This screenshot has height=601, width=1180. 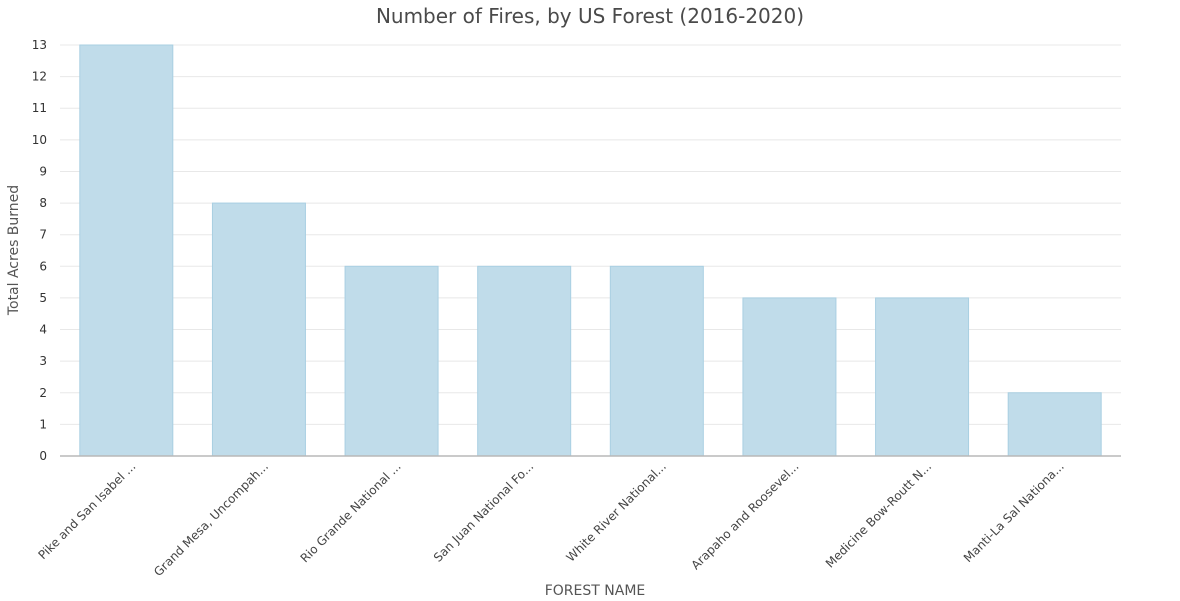 What do you see at coordinates (43, 393) in the screenshot?
I see `y-tick-label: 2` at bounding box center [43, 393].